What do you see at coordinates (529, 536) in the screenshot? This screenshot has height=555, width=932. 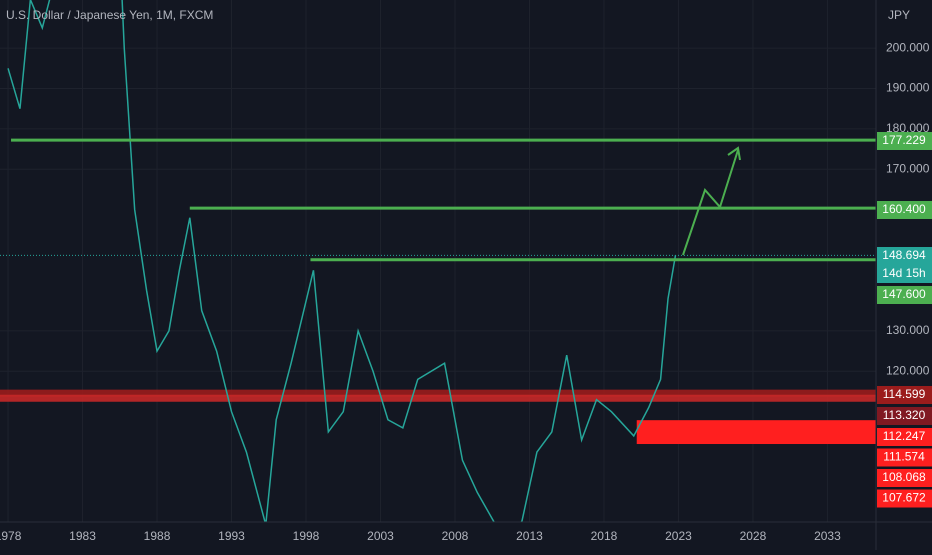 I see `x-tick-label: 2013` at bounding box center [529, 536].